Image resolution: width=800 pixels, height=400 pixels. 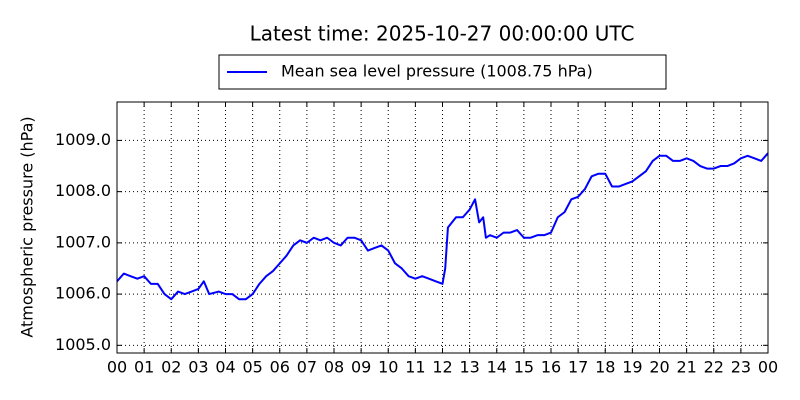 I want to click on x-tick-label: 11, so click(x=415, y=367).